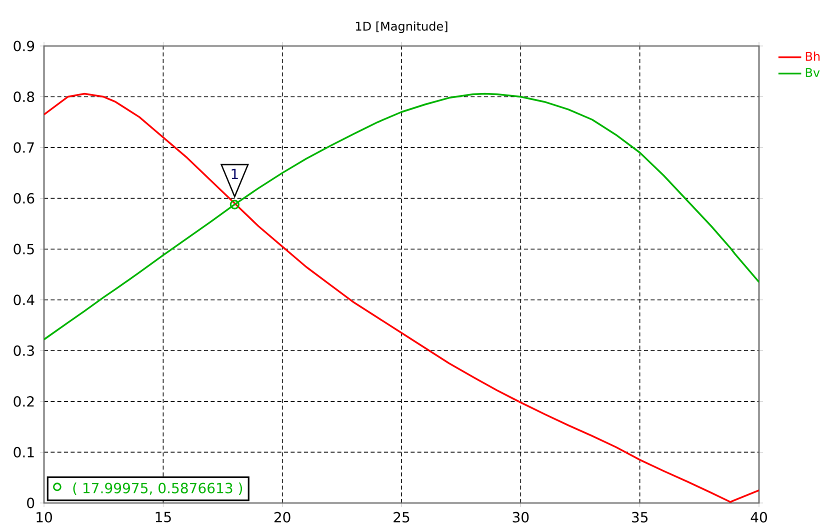 This screenshot has height=530, width=834. I want to click on y-tick-label: 0, so click(30, 503).